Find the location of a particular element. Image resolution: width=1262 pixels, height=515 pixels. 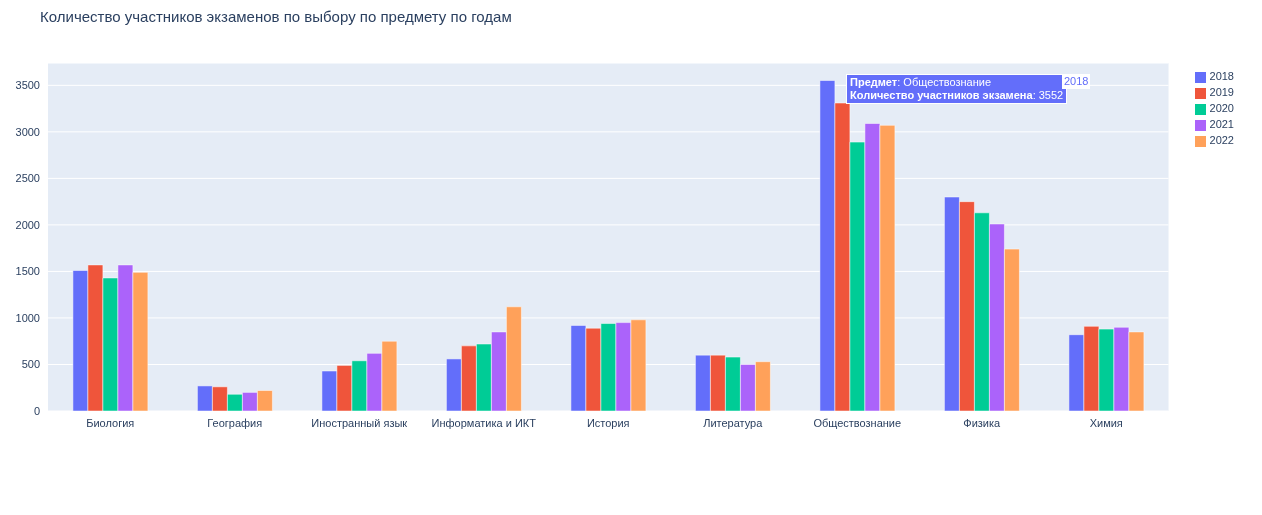

x-tick-label: Обществознание is located at coordinates (857, 422).